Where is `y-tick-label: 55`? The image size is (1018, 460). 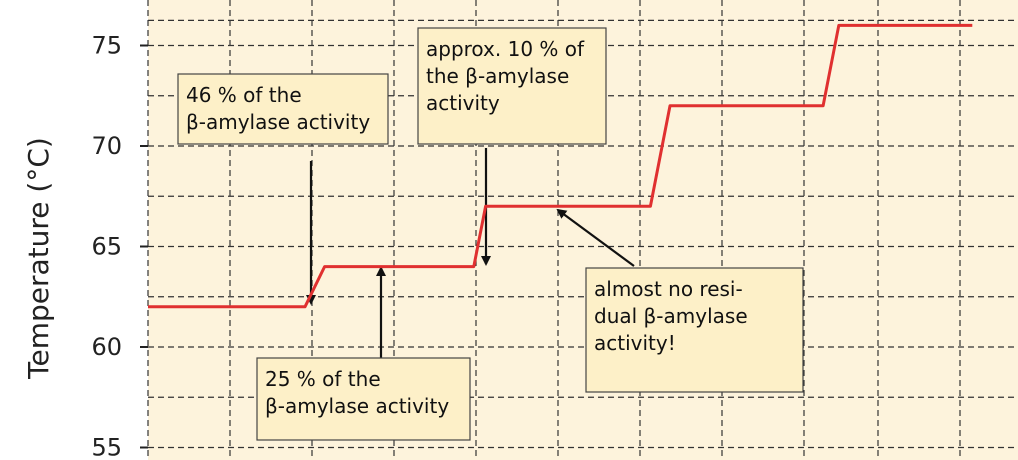
y-tick-label: 55 is located at coordinates (106, 447).